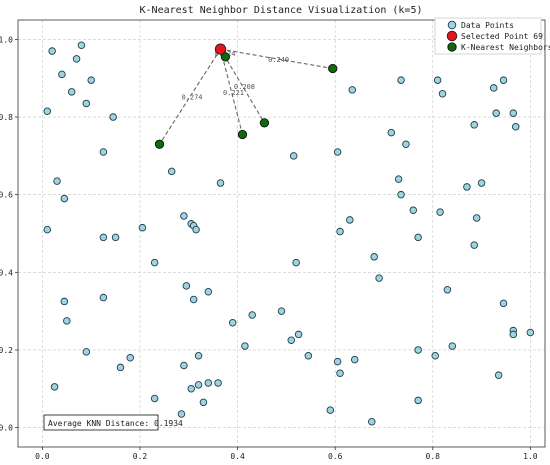 This screenshot has height=465, width=550. What do you see at coordinates (113, 422) in the screenshot?
I see `summary-box: Average KNN Distance: 0.1934` at bounding box center [113, 422].